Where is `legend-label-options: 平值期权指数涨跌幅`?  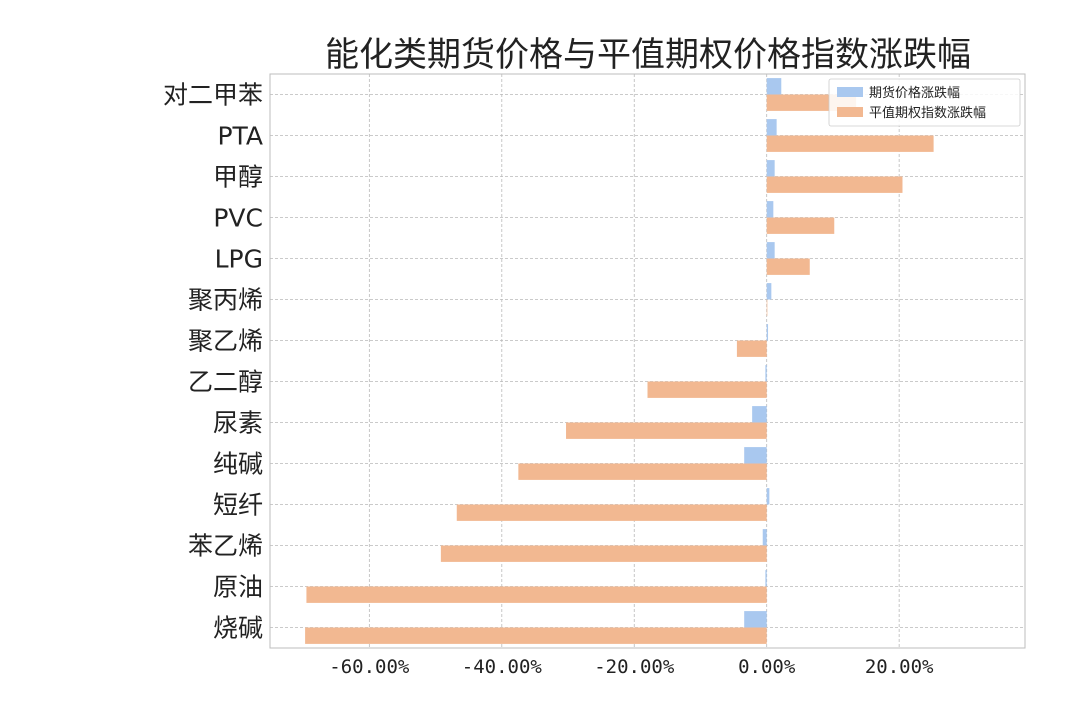
legend-label-options: 平值期权指数涨跌幅 is located at coordinates (927, 113).